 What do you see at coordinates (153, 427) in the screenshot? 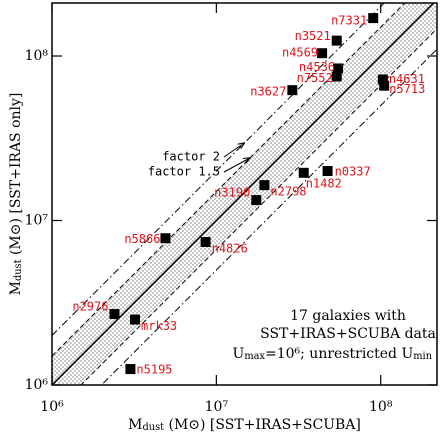
I see `x-axis-label-part: dust` at bounding box center [153, 427].